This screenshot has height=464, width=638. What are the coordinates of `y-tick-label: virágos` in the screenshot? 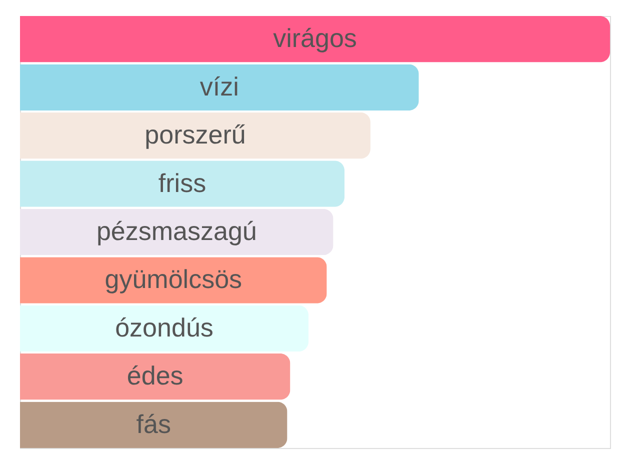 It's located at (315, 38).